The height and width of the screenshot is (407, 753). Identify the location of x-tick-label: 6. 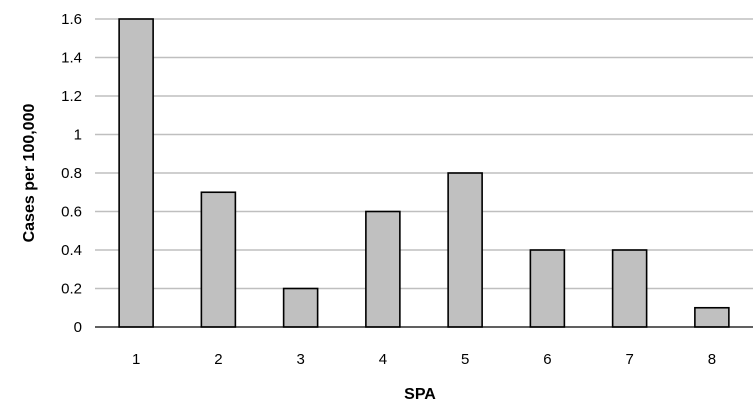
(547, 359).